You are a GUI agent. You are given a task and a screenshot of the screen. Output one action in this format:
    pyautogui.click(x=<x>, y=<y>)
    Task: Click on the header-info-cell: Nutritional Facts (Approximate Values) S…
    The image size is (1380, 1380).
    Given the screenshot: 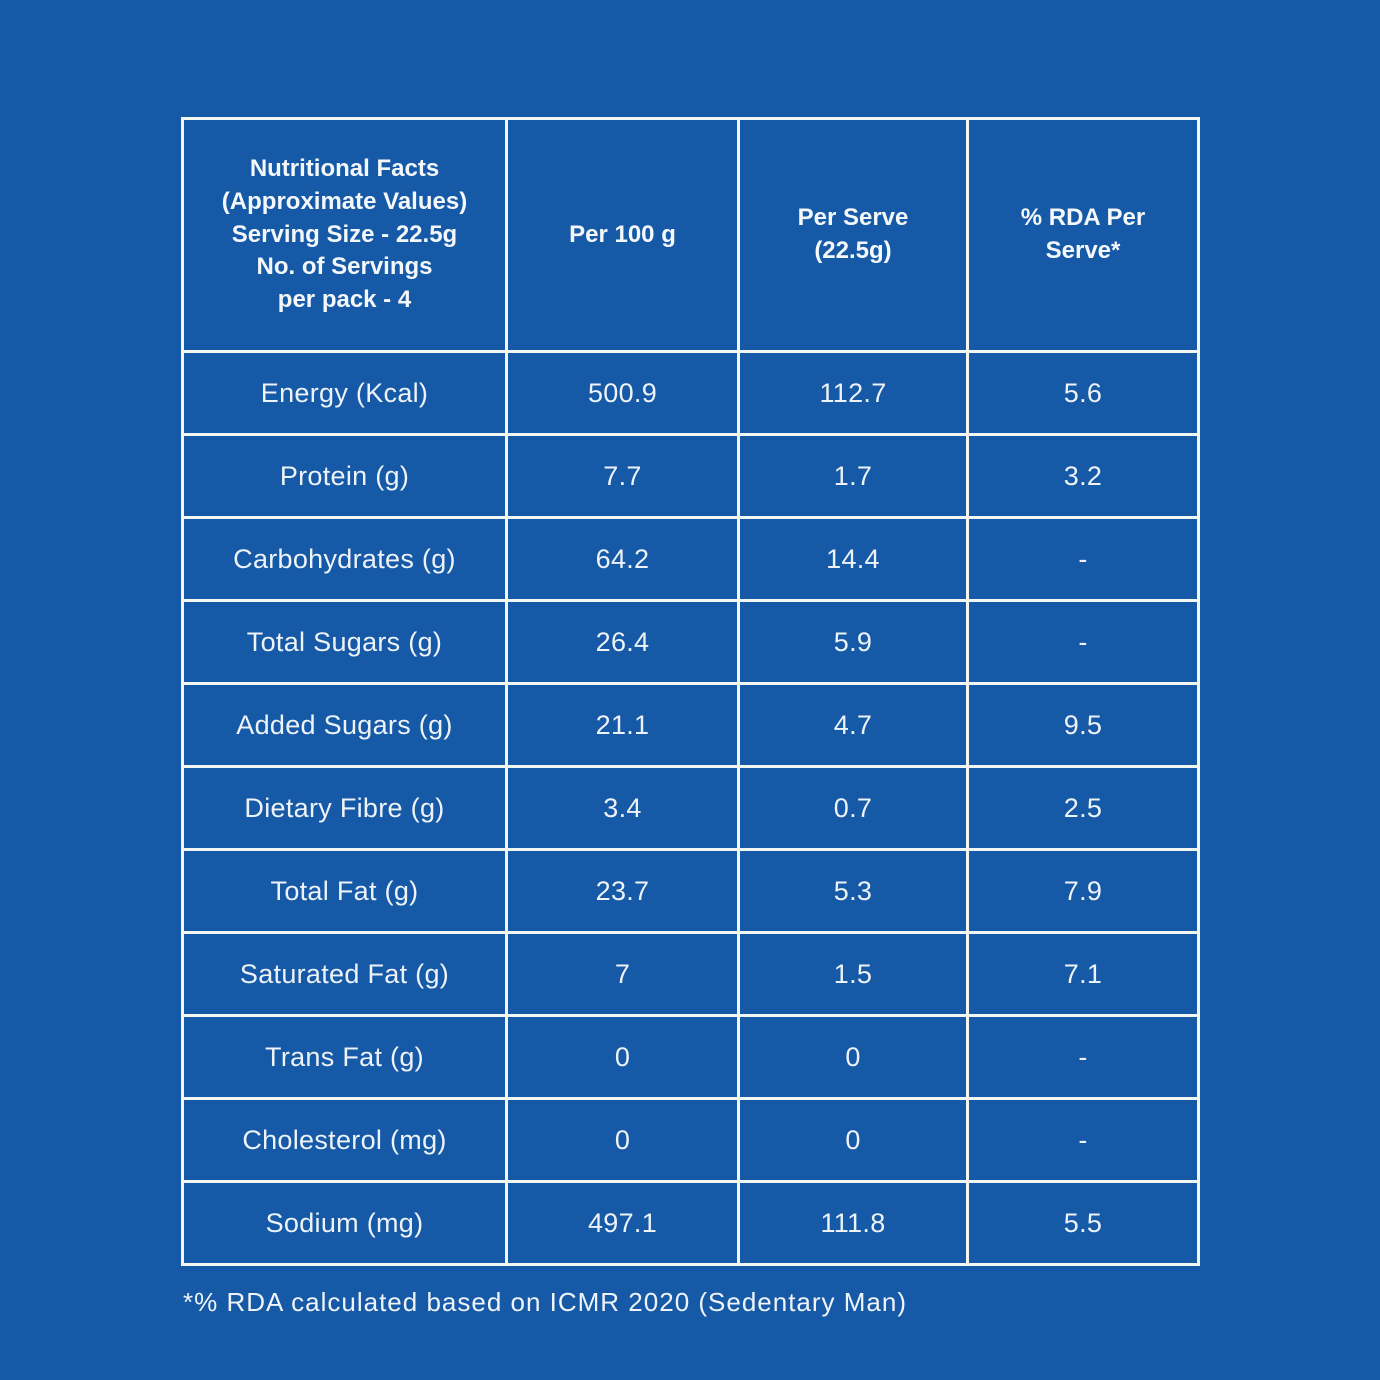 What is the action you would take?
    pyautogui.click(x=344, y=235)
    